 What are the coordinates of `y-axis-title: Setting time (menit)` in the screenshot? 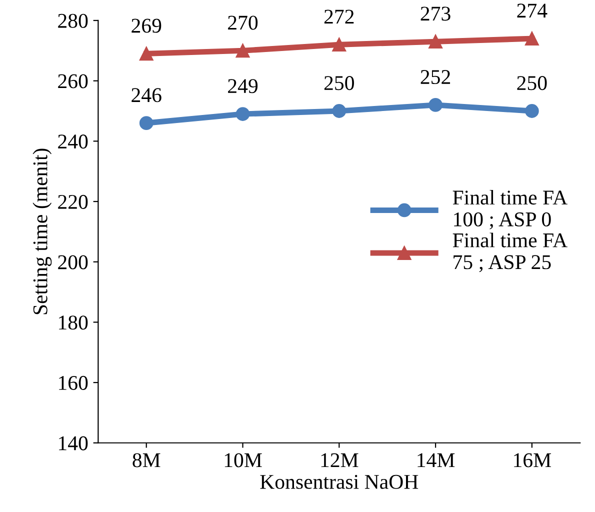 It's located at (42, 231).